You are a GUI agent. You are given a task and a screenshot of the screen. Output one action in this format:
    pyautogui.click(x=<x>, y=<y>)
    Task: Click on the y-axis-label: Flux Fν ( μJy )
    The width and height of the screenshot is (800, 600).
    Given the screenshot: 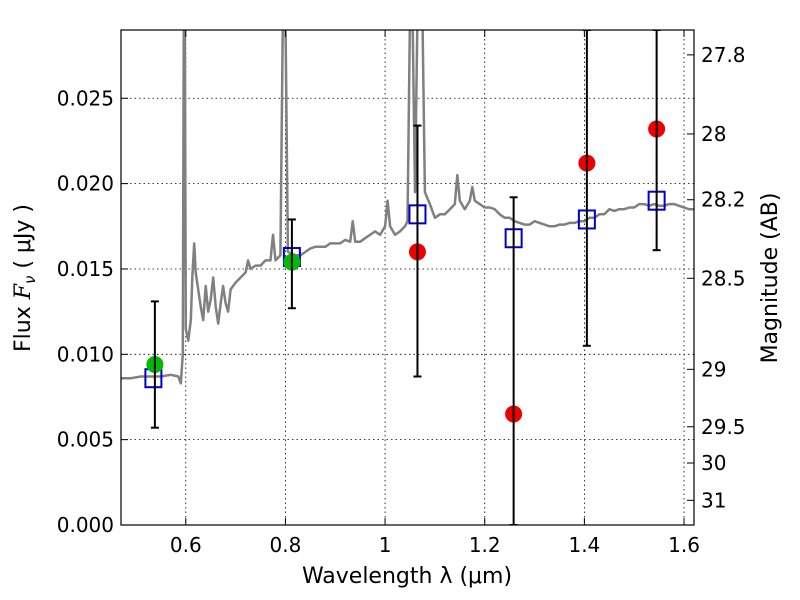 What is the action you would take?
    pyautogui.click(x=25, y=278)
    